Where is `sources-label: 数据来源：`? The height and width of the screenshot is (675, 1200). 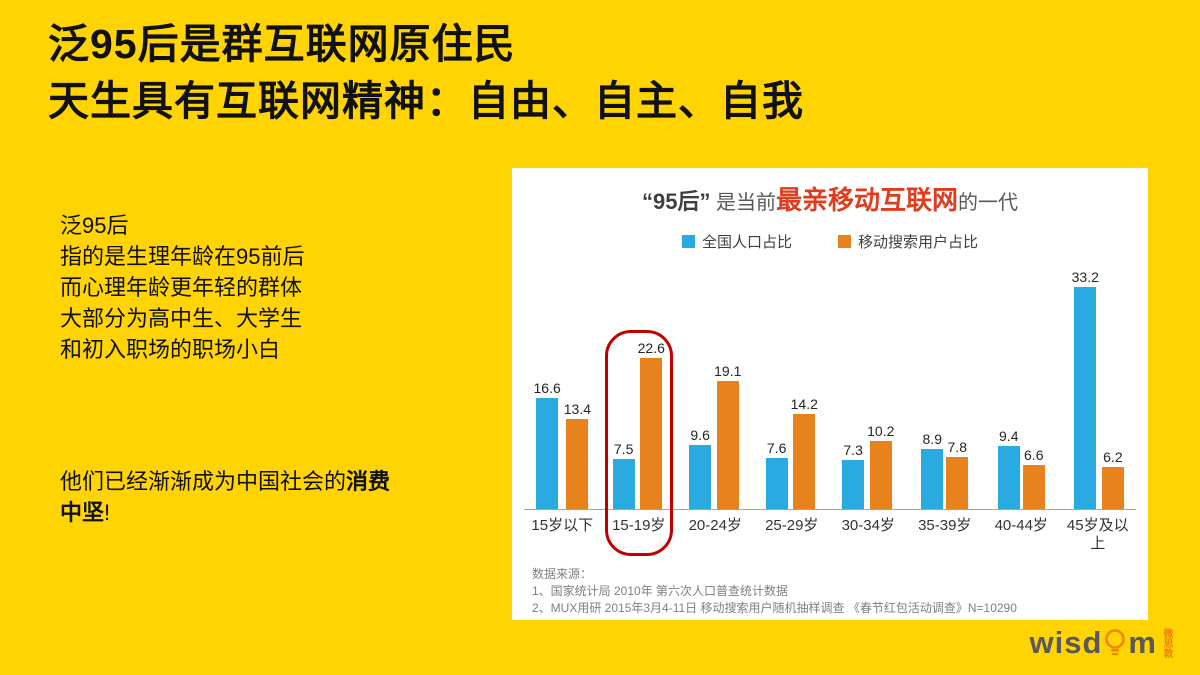 sources-label: 数据来源： is located at coordinates (562, 574).